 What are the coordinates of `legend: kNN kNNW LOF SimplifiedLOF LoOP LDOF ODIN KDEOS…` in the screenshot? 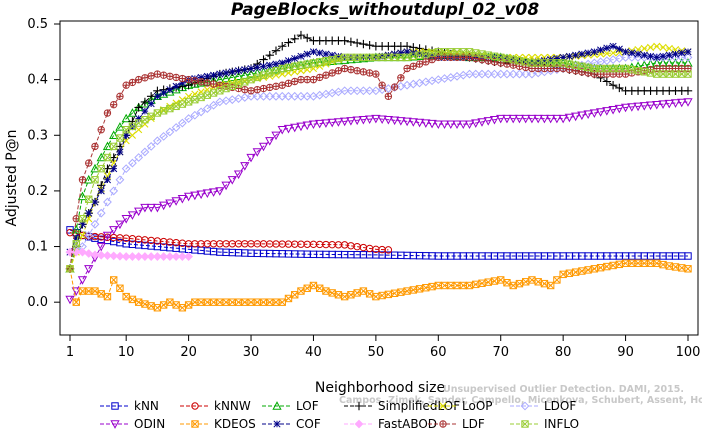 It's located at (339, 415).